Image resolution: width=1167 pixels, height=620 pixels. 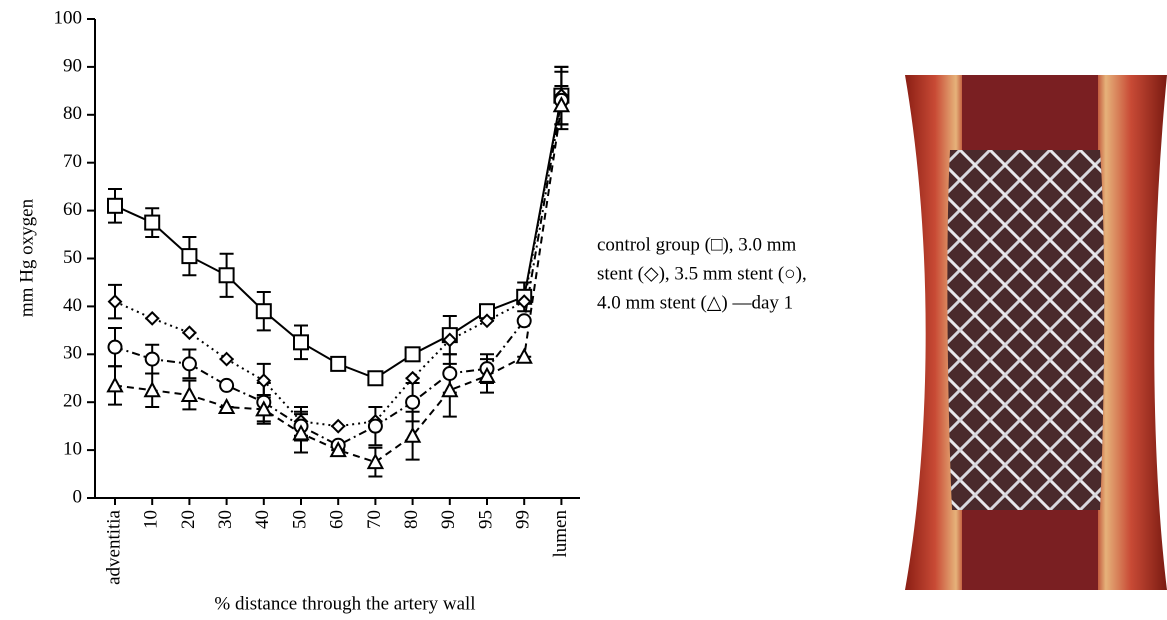 What do you see at coordinates (151, 519) in the screenshot?
I see `x-tick-label: 10` at bounding box center [151, 519].